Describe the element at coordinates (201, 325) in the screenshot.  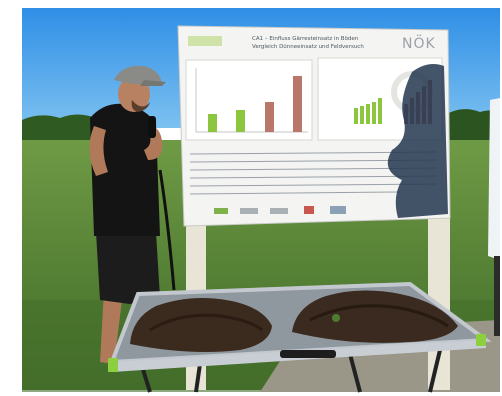
I see `soil-sample-left` at that location.